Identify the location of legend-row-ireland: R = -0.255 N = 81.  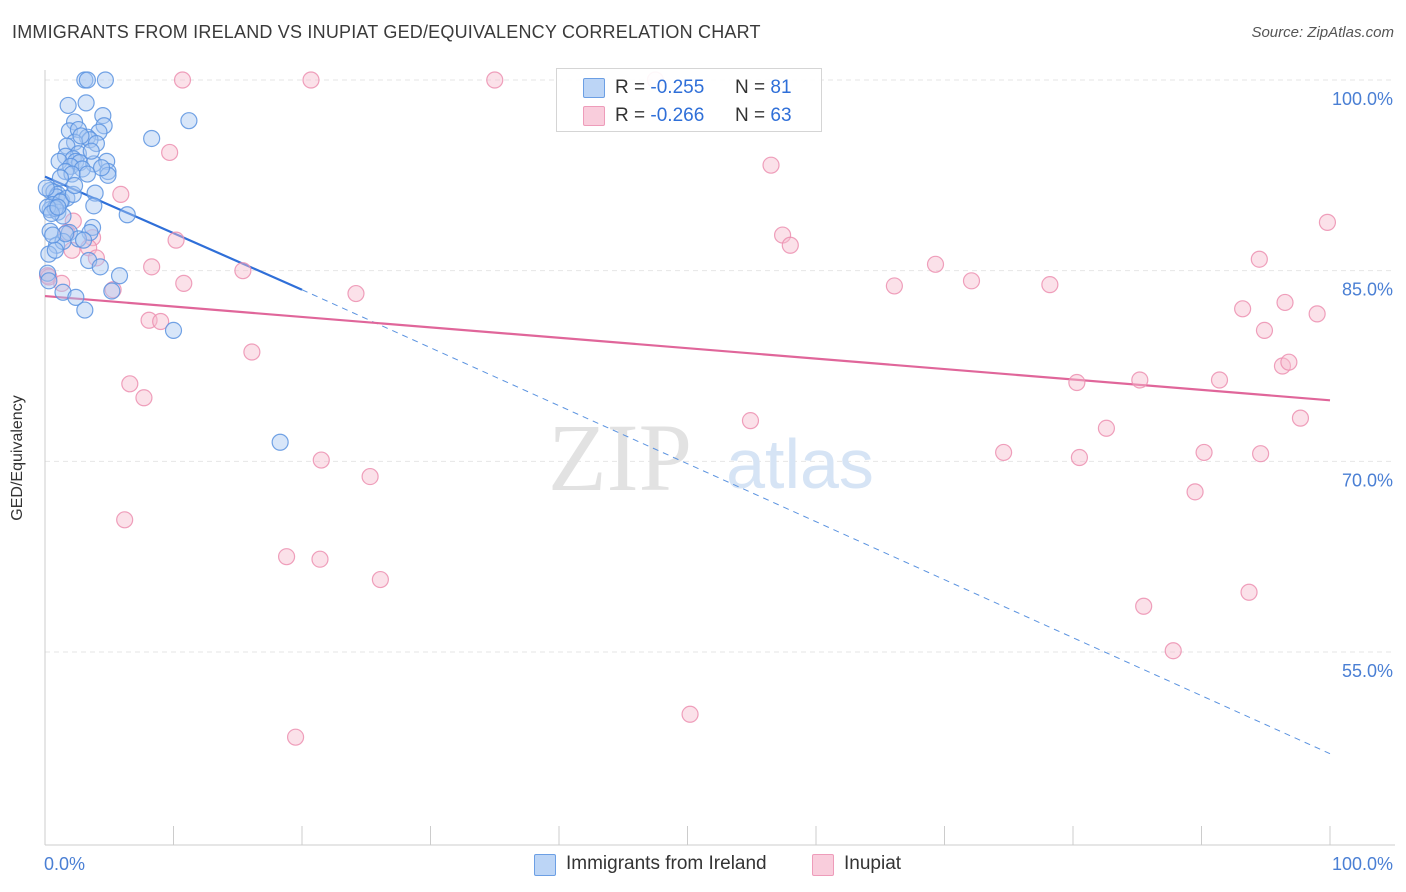
(689, 87).